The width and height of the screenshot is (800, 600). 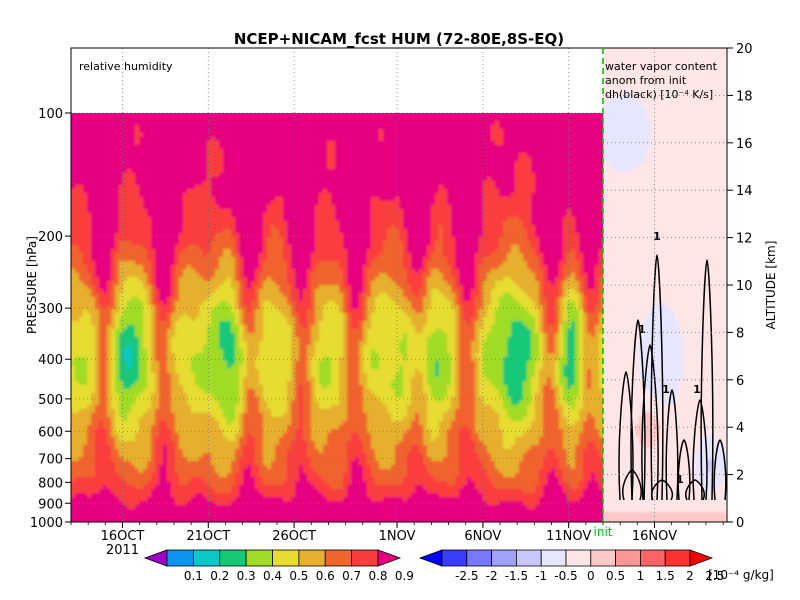 I want to click on anomaly-colorbar-over, so click(x=701, y=558).